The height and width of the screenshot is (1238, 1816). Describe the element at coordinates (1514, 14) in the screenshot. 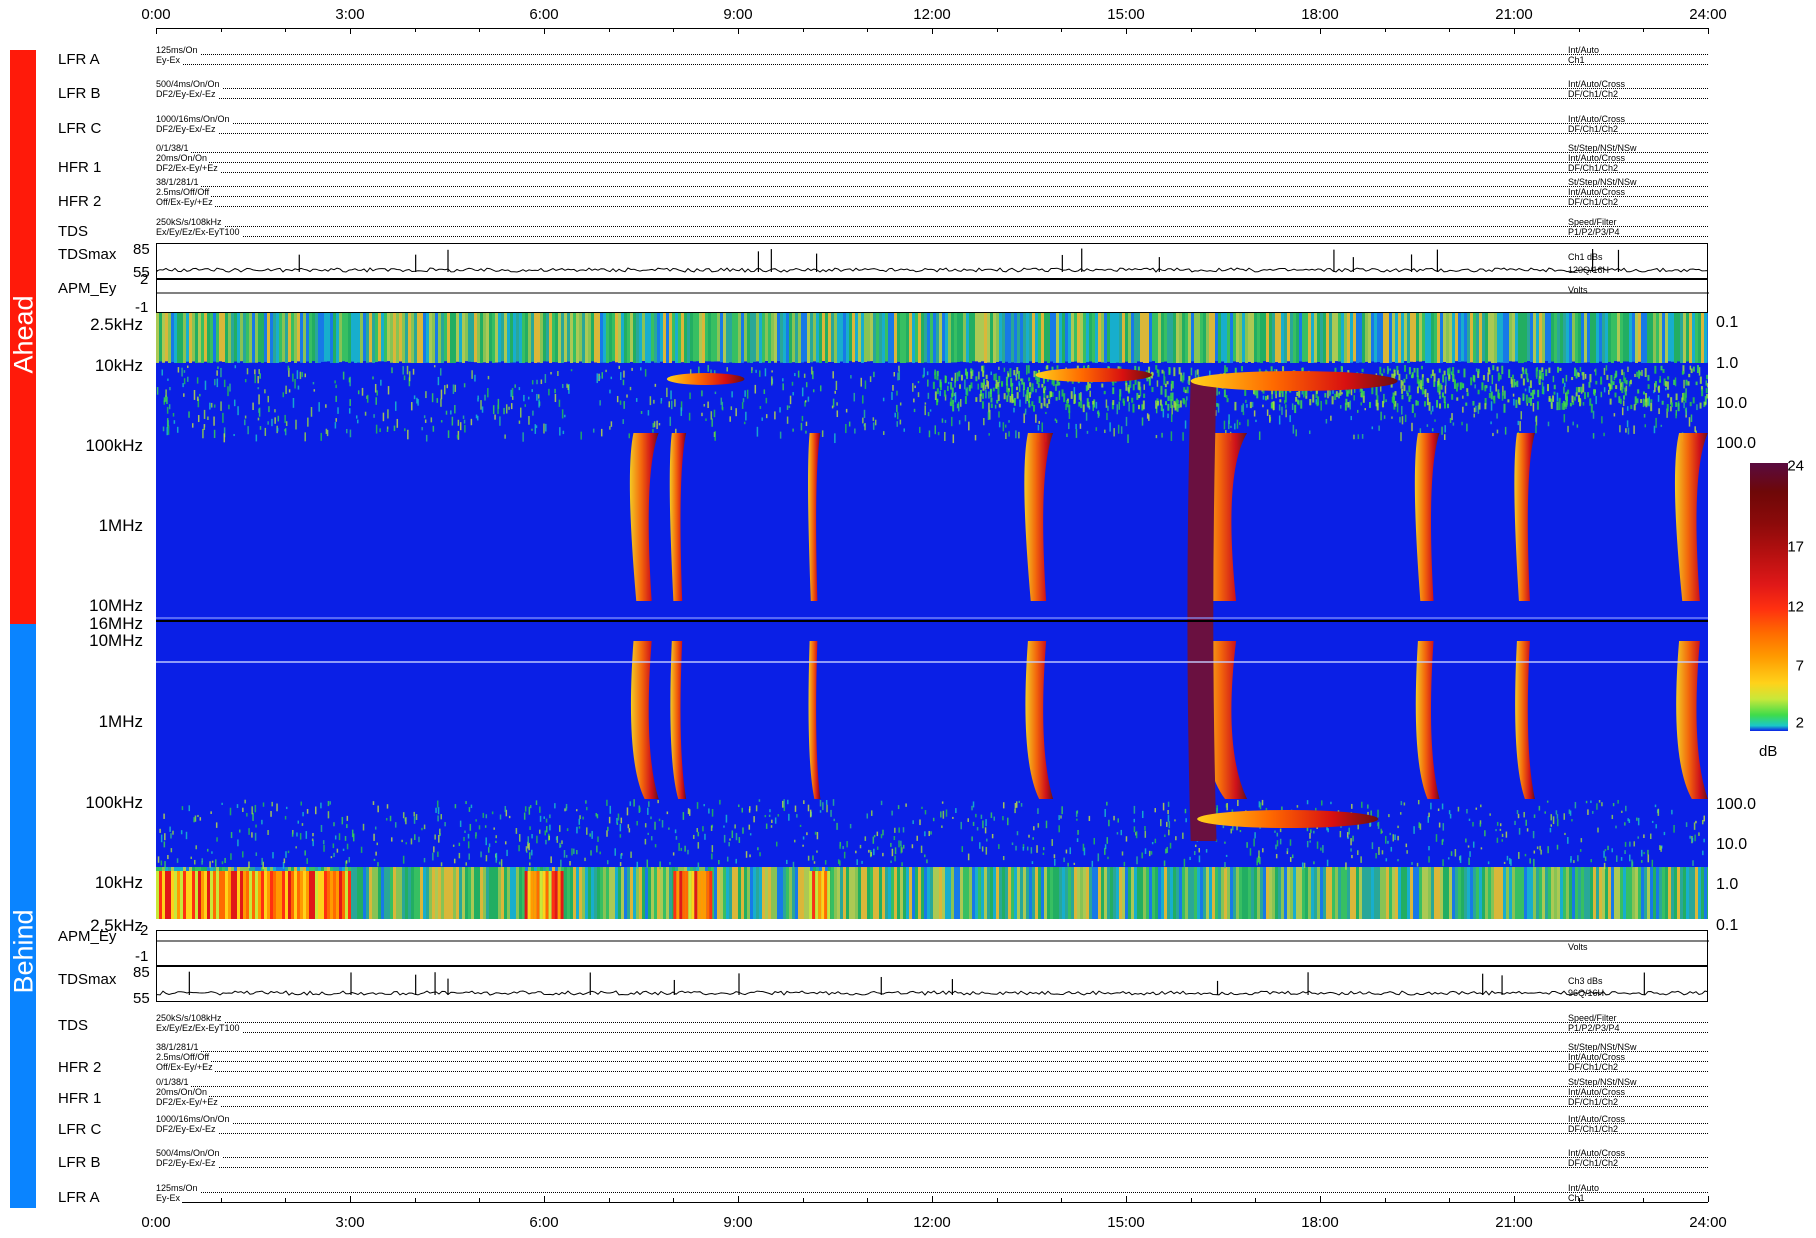

I see `time-tick-label: 21:00` at that location.